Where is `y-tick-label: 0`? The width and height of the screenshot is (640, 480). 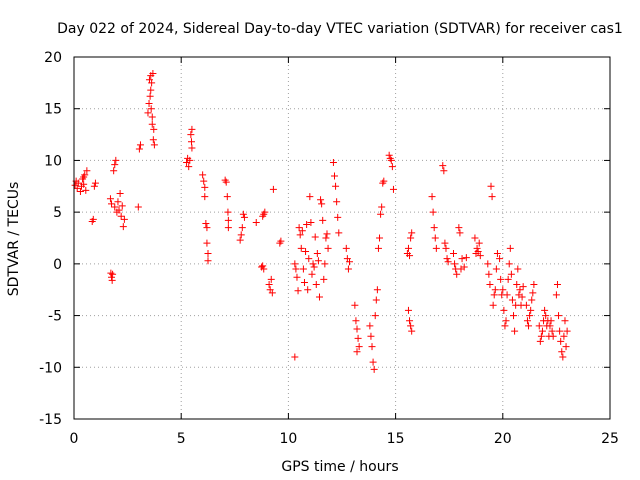 y-tick-label: 0 is located at coordinates (57, 265).